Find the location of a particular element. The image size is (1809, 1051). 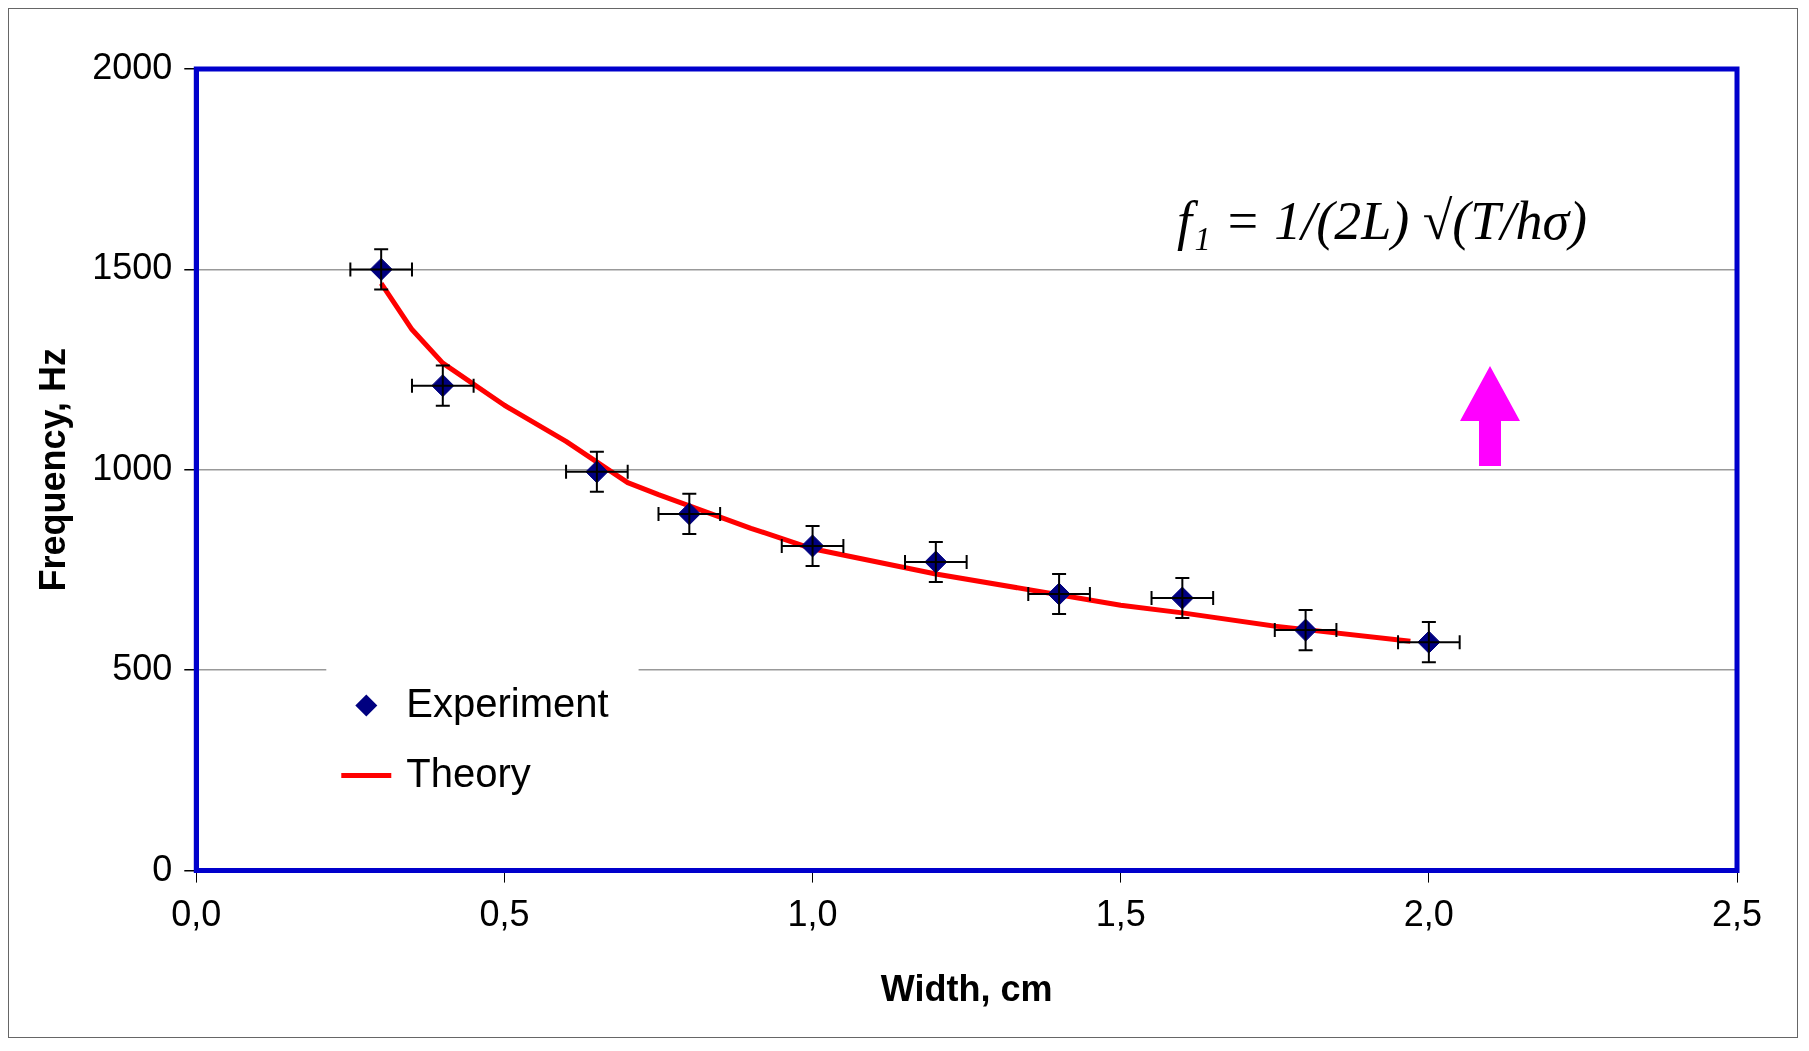

x-tick-label: 1,5 is located at coordinates (1120, 914).